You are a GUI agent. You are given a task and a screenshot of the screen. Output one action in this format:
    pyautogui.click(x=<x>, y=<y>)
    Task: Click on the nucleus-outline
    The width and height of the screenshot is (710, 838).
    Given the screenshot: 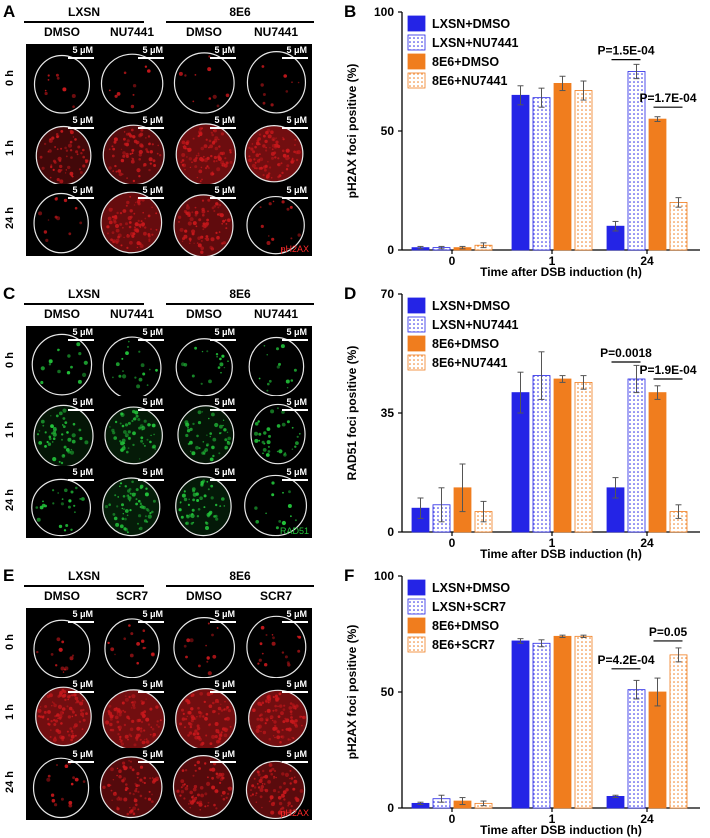 What is the action you would take?
    pyautogui.click(x=61, y=788)
    